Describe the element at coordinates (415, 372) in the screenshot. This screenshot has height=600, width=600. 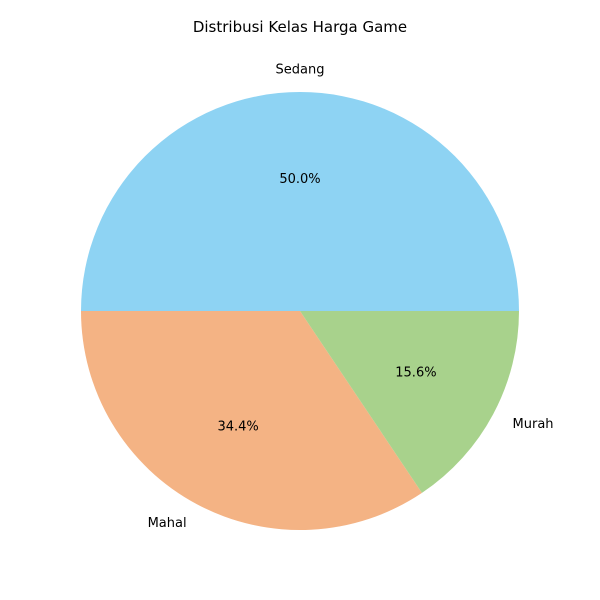
I see `slice-percent-murah: 15.6%` at that location.